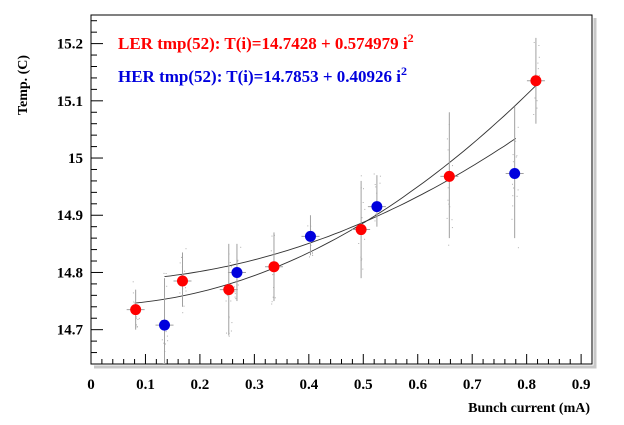  What do you see at coordinates (526, 385) in the screenshot?
I see `x-tick-label-8: 0.8` at bounding box center [526, 385].